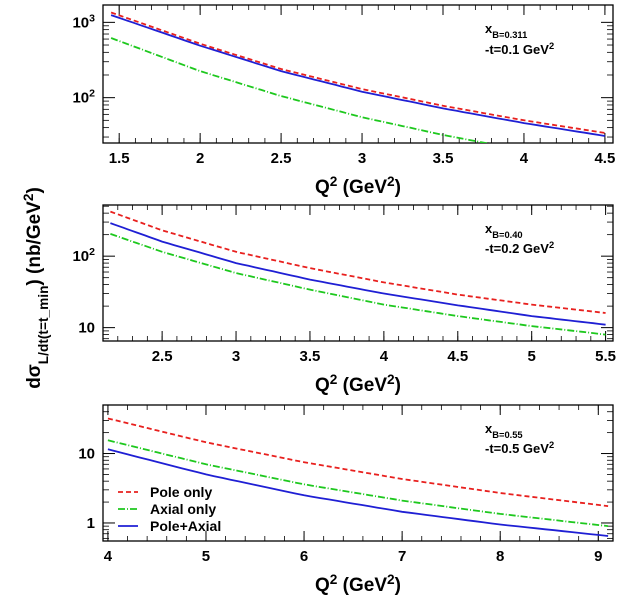 The width and height of the screenshot is (618, 602). I want to click on panel-annotation: xB=0.311, so click(506, 30).